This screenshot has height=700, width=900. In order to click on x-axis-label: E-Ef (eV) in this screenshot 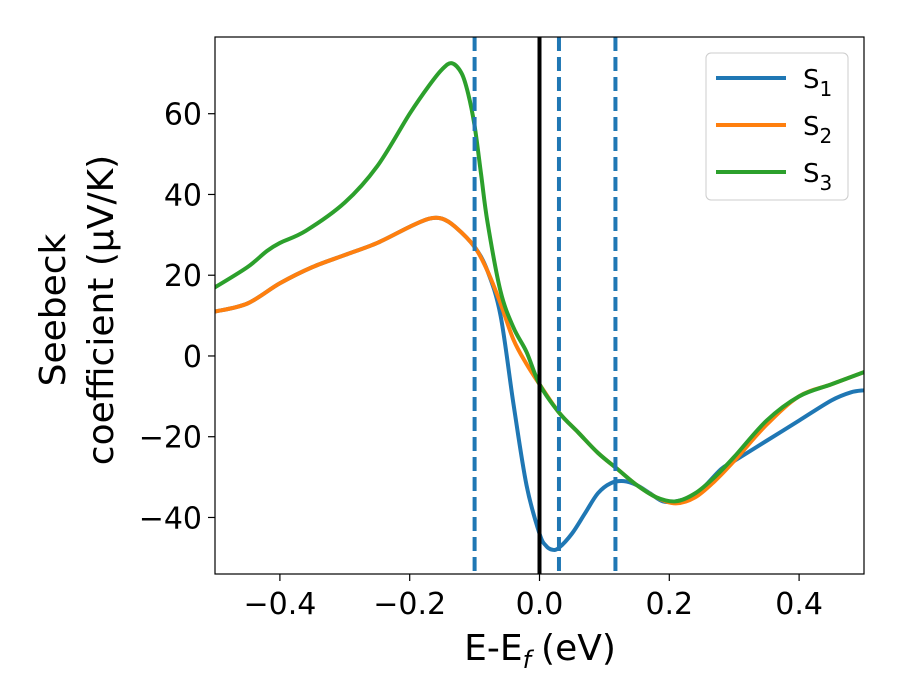, I will do `click(540, 651)`.